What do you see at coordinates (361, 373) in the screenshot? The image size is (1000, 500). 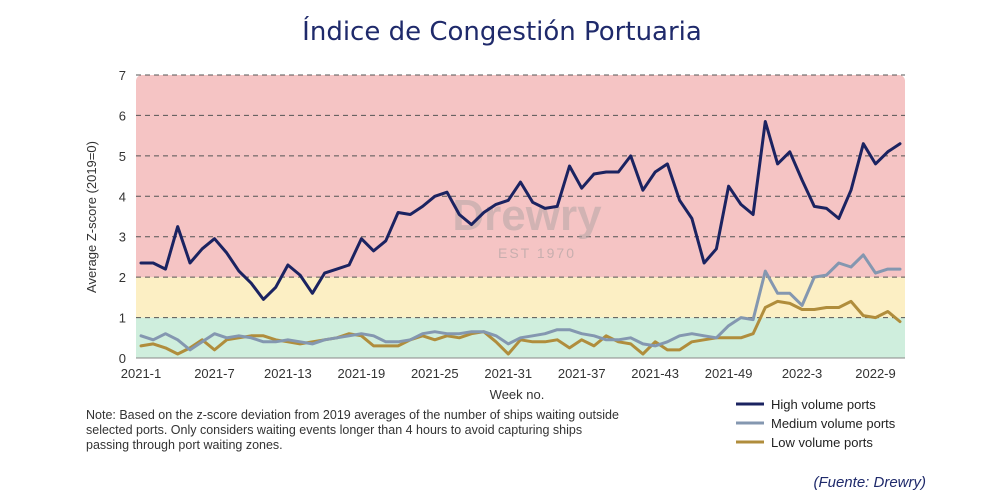 I see `x-tick-label: 2021-19` at bounding box center [361, 373].